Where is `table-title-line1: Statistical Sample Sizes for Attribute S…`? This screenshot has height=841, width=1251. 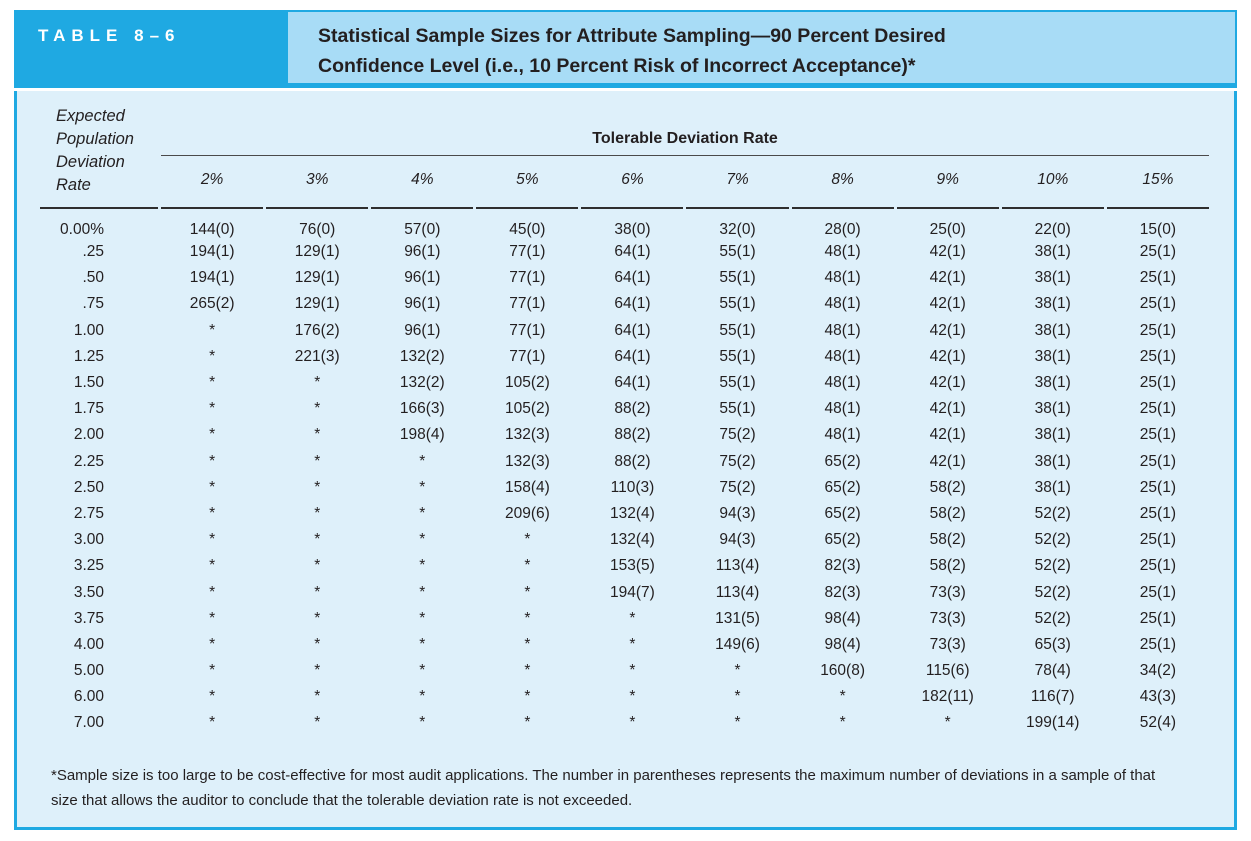
table-title-line1: Statistical Sample Sizes for Attribute S… is located at coordinates (632, 36).